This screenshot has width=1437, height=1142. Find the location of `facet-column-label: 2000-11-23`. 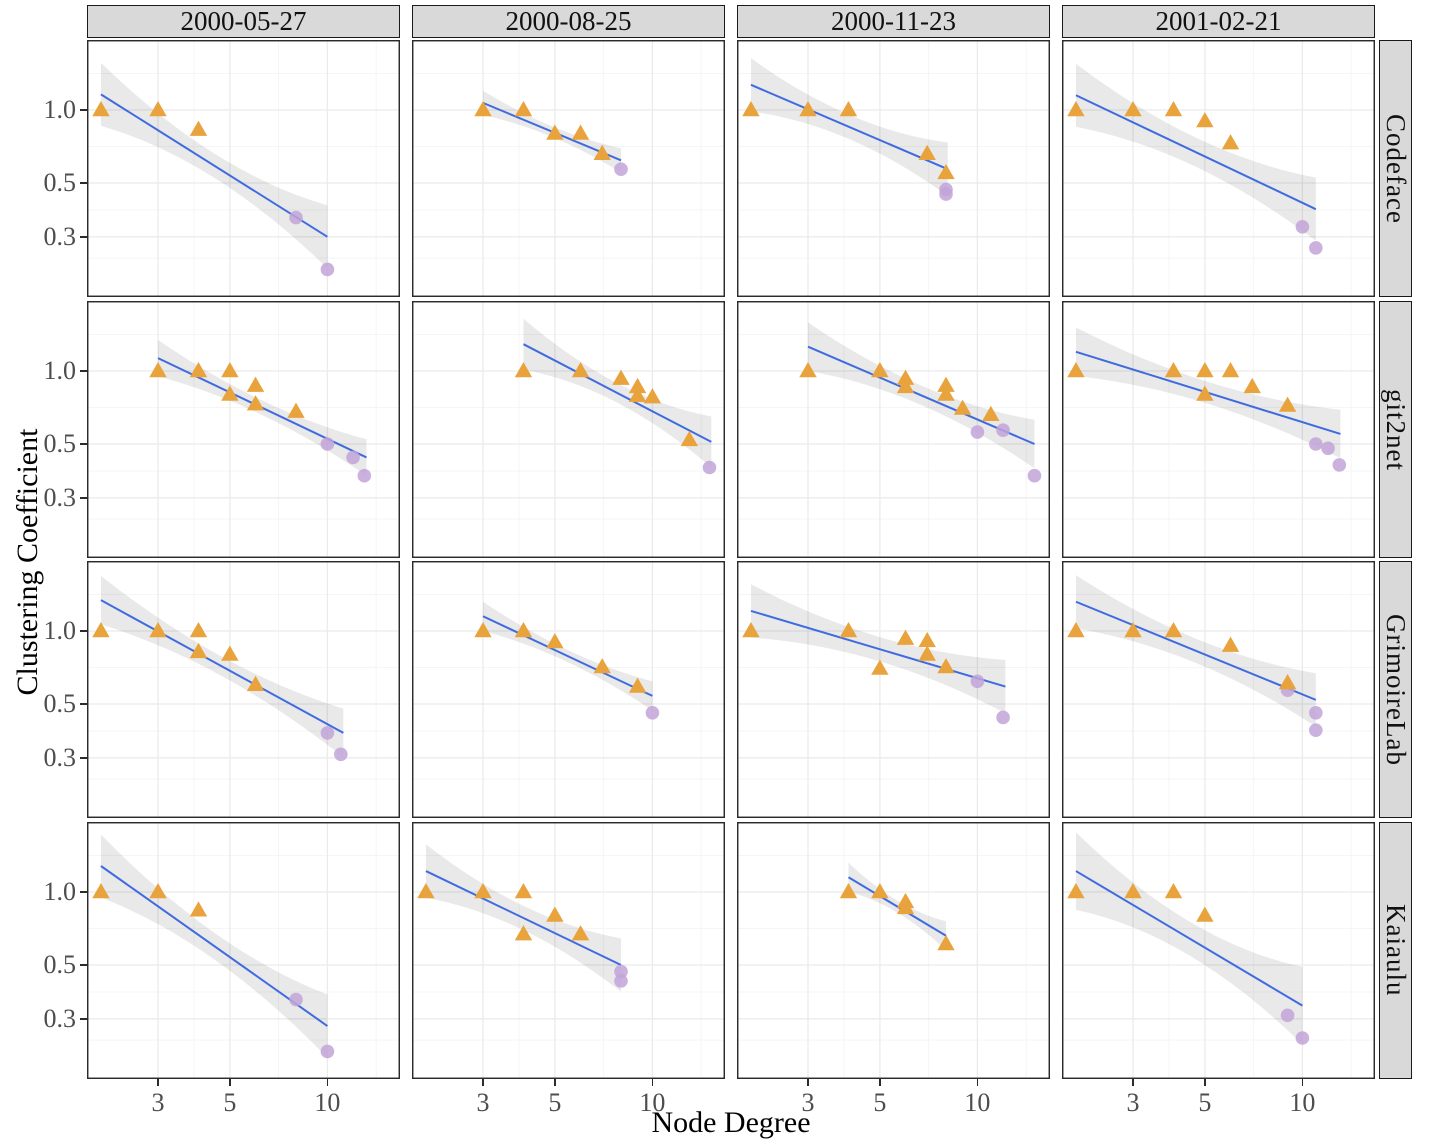

facet-column-label: 2000-11-23 is located at coordinates (893, 21).